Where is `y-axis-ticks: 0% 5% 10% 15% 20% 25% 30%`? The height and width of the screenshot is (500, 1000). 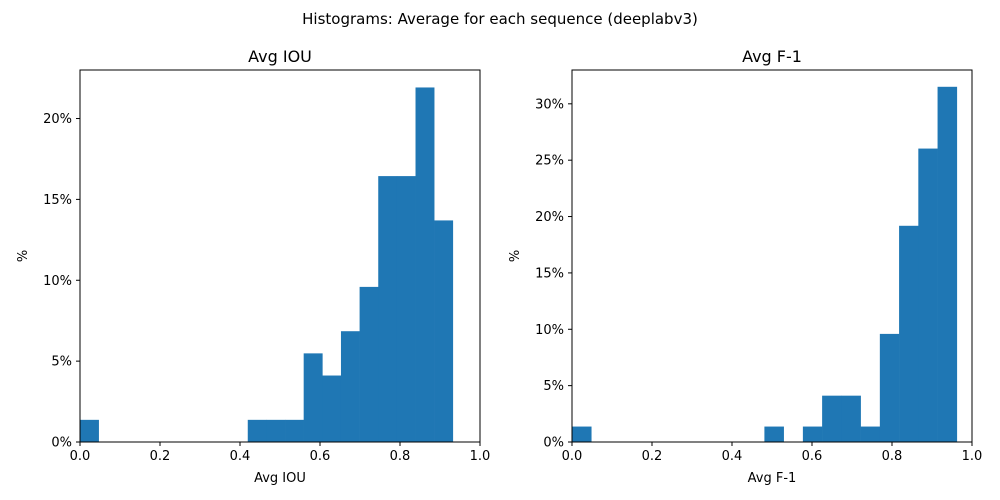 y-axis-ticks: 0% 5% 10% 15% 20% 25% 30% is located at coordinates (553, 274).